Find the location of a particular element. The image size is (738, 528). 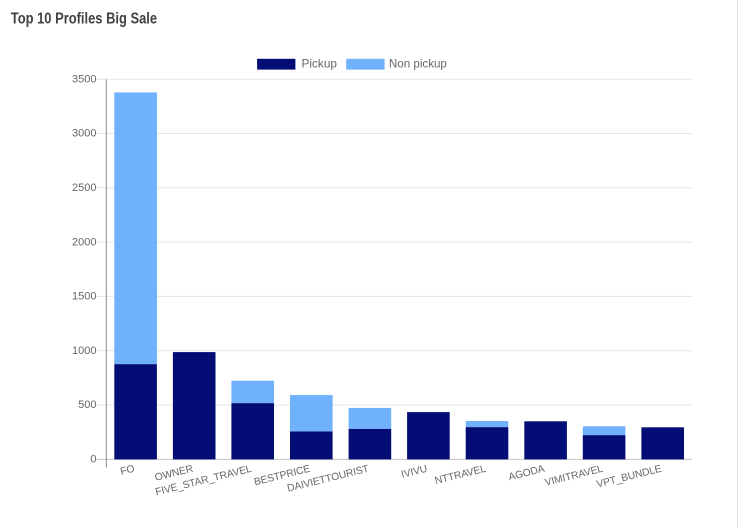

svg-text: 2500 is located at coordinates (84, 188).